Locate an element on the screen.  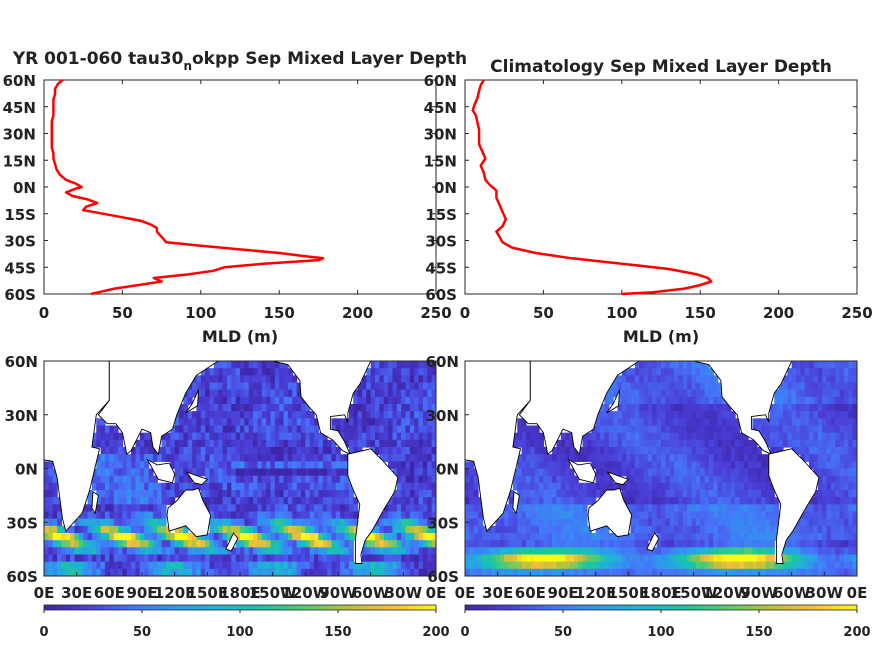
y-tick-label: 30S is located at coordinates (443, 523).